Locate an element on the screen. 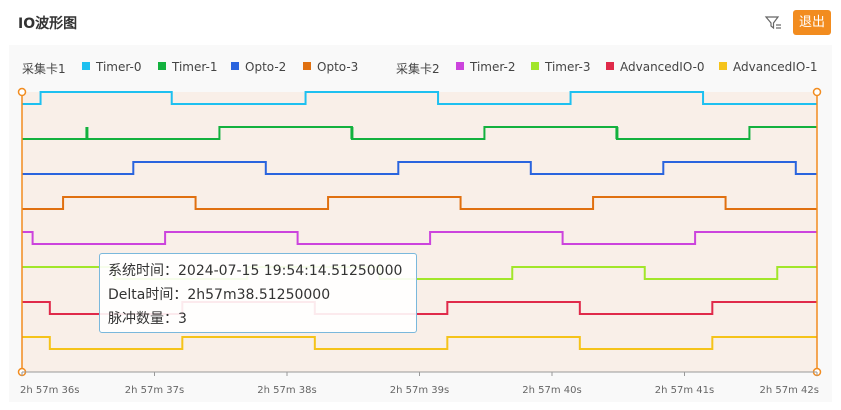 This screenshot has width=841, height=410. legend-label: Timer-1 is located at coordinates (195, 67).